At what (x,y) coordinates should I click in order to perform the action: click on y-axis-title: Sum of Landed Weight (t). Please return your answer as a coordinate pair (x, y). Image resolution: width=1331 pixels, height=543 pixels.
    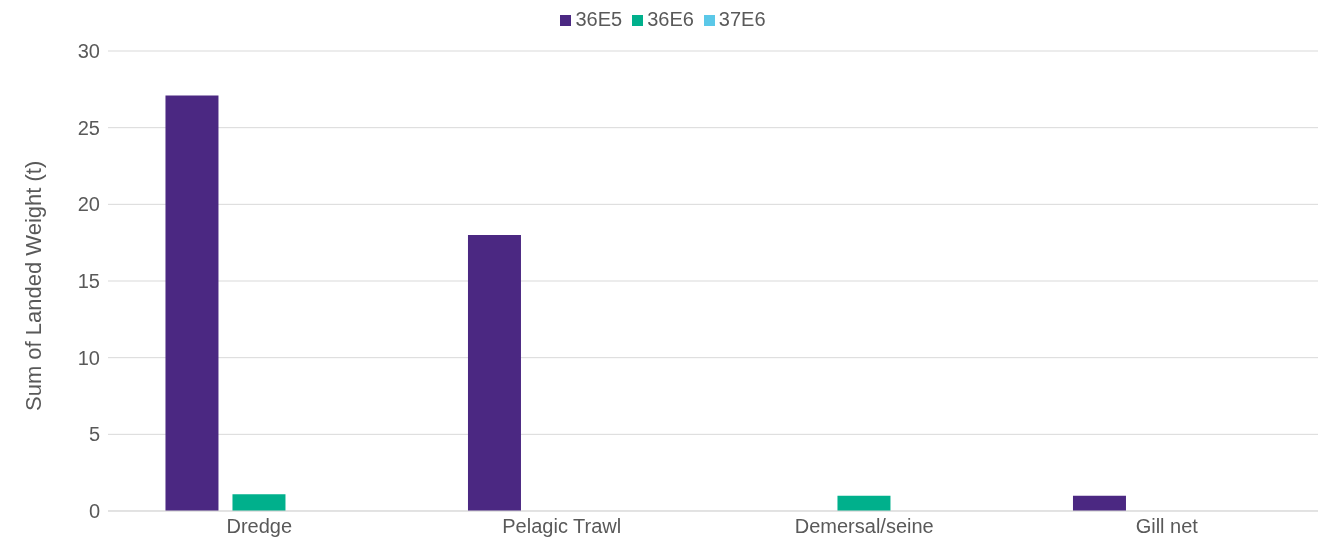
    Looking at the image, I should click on (33, 285).